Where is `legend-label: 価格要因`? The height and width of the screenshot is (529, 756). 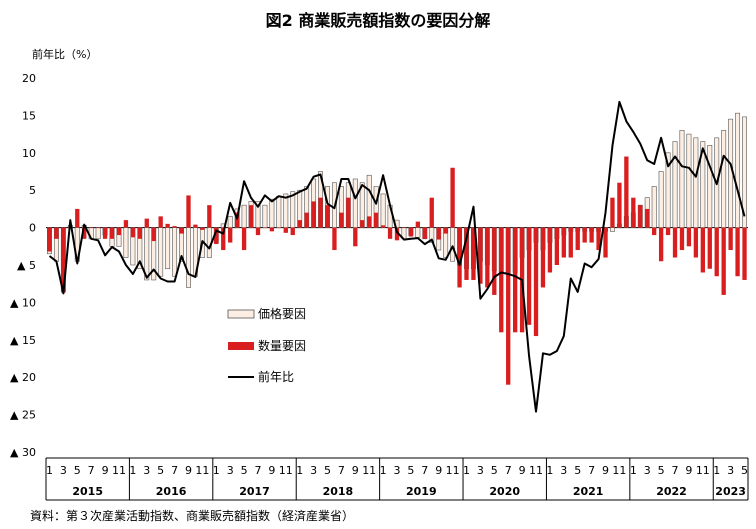
legend-label: 価格要因 is located at coordinates (282, 313).